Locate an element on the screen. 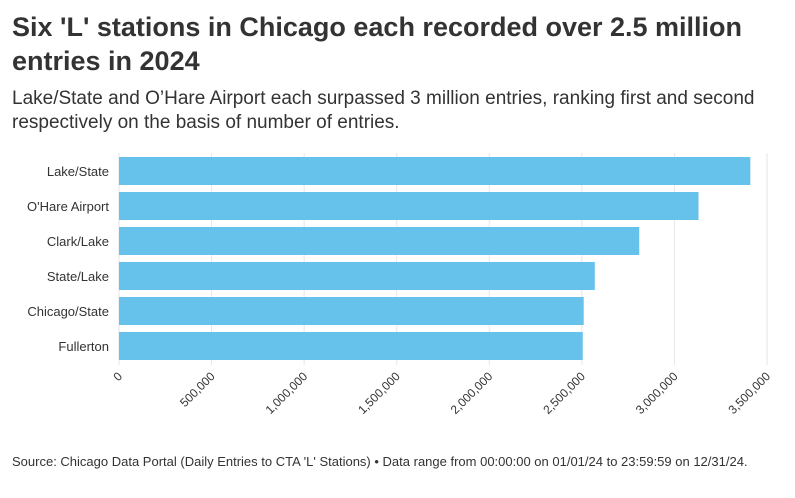  x-tick-label: 500,000 is located at coordinates (197, 389).